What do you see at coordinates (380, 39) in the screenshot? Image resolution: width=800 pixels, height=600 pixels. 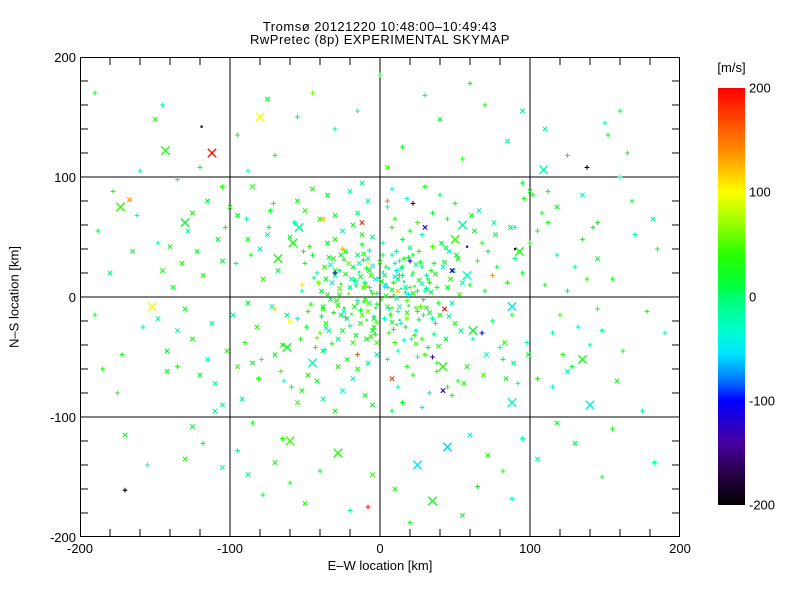 I see `title-line2: RwPretec (8p) EXPERIMENTAL SKYMAP` at bounding box center [380, 39].